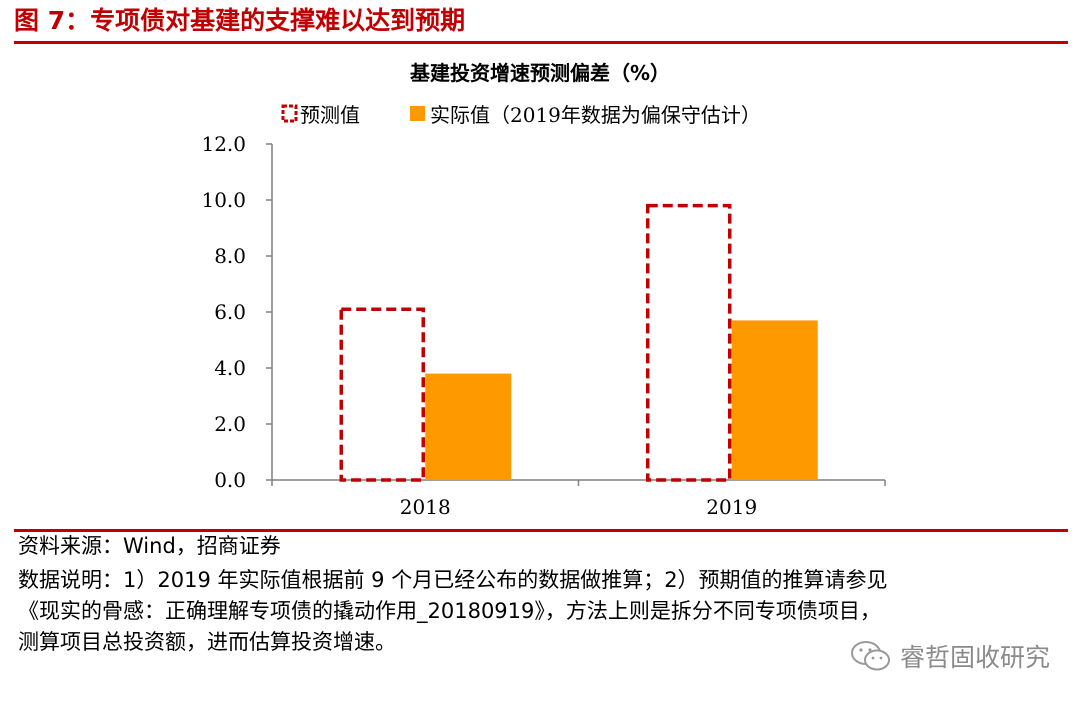  What do you see at coordinates (207, 642) in the screenshot?
I see `data-note-line-3: 测算项目总投资额，进而估算投资增速。` at bounding box center [207, 642].